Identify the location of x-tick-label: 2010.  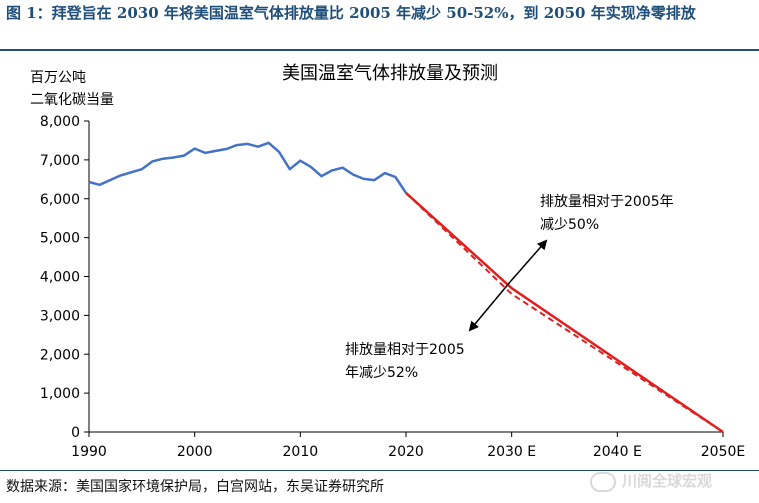
(301, 452).